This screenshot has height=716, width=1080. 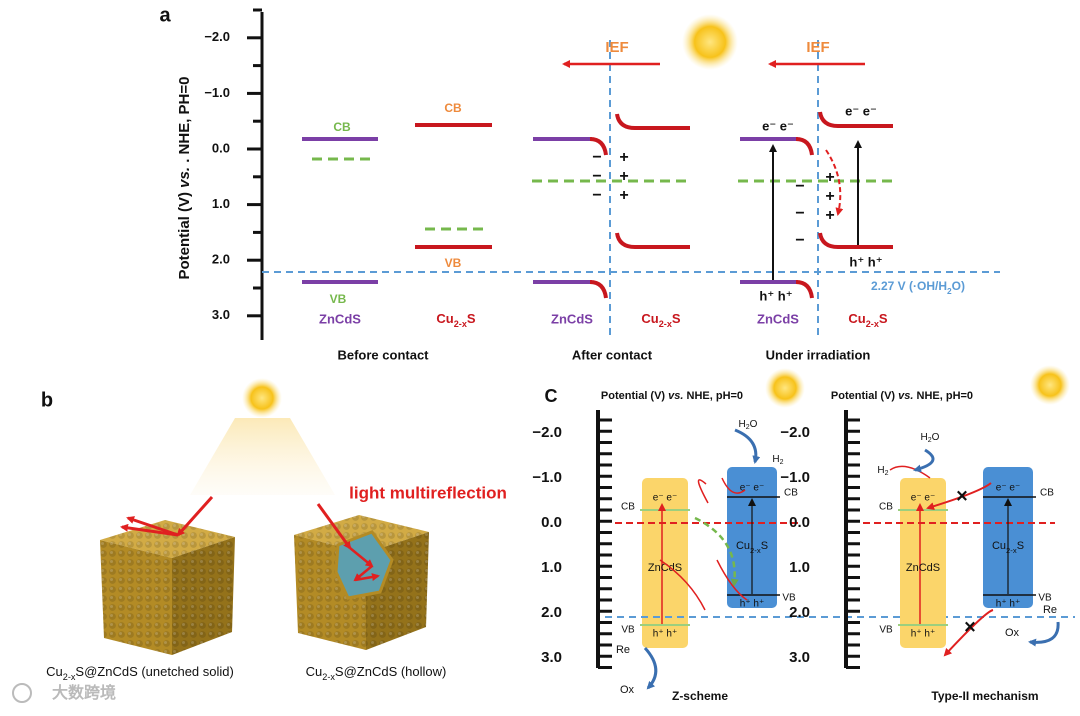 What do you see at coordinates (713, 396) in the screenshot?
I see `label-part: NHE, pH=0` at bounding box center [713, 396].